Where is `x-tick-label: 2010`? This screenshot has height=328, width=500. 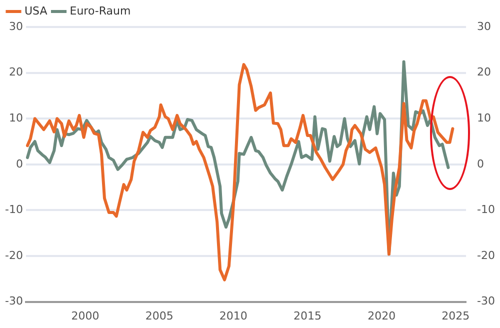 x-tick-label: 2010 is located at coordinates (233, 315).